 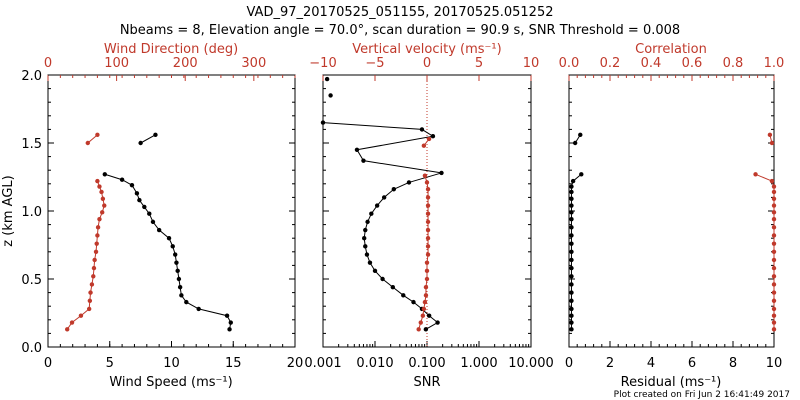 What do you see at coordinates (185, 63) in the screenshot?
I see `x-top-tick-label: 200` at bounding box center [185, 63].